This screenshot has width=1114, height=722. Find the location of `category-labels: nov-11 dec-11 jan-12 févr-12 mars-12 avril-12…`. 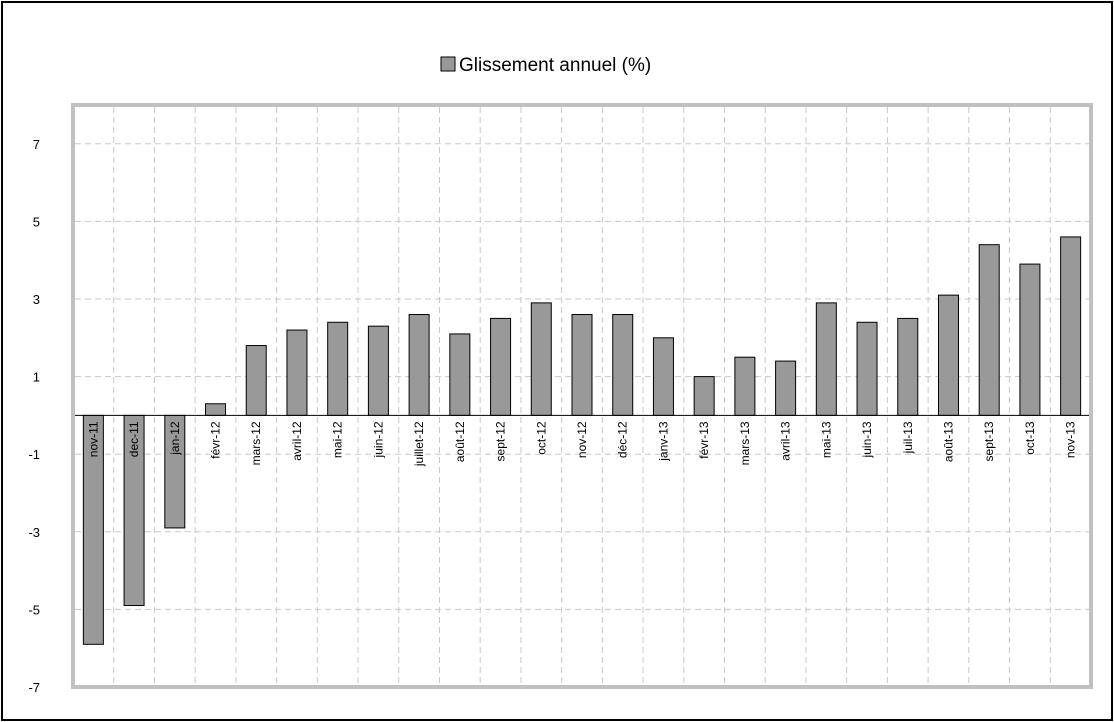

category-labels: nov-11 dec-11 jan-12 févr-12 mars-12 avril-12… is located at coordinates (581, 444).